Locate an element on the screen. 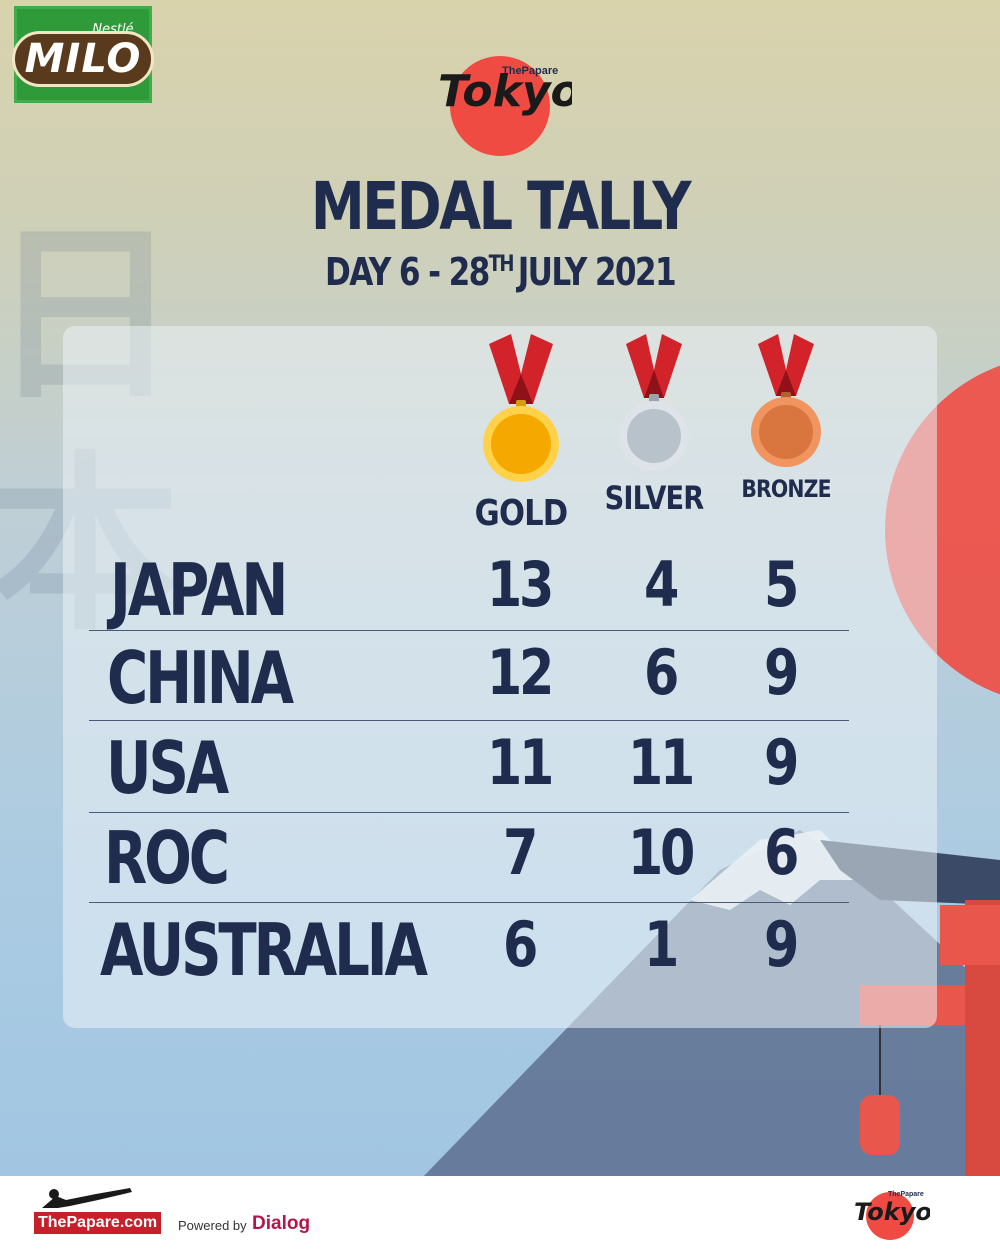 The image size is (1000, 1250). gold-column-header: GOLD is located at coordinates (521, 434).